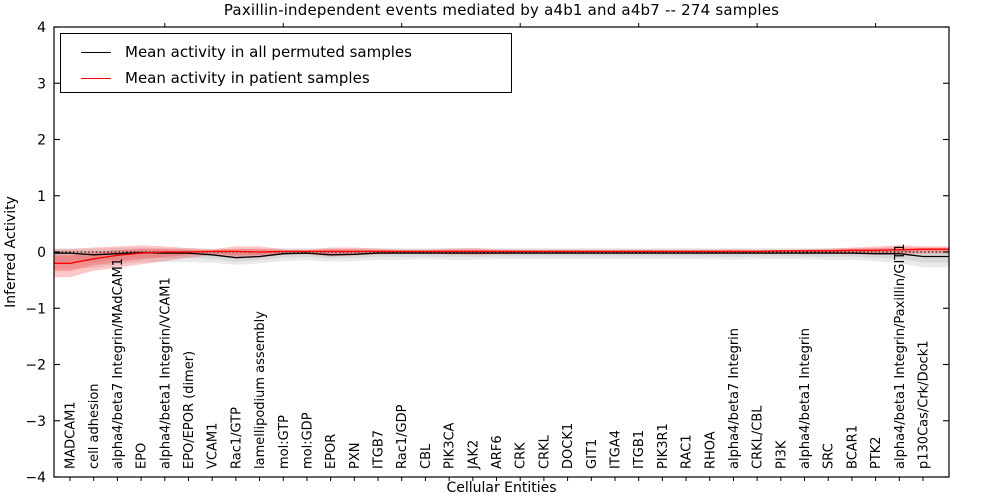 The image size is (1000, 500). Describe the element at coordinates (118, 363) in the screenshot. I see `x-category-label: alpha4/beta7 Integrin/MAdCAM1` at that location.